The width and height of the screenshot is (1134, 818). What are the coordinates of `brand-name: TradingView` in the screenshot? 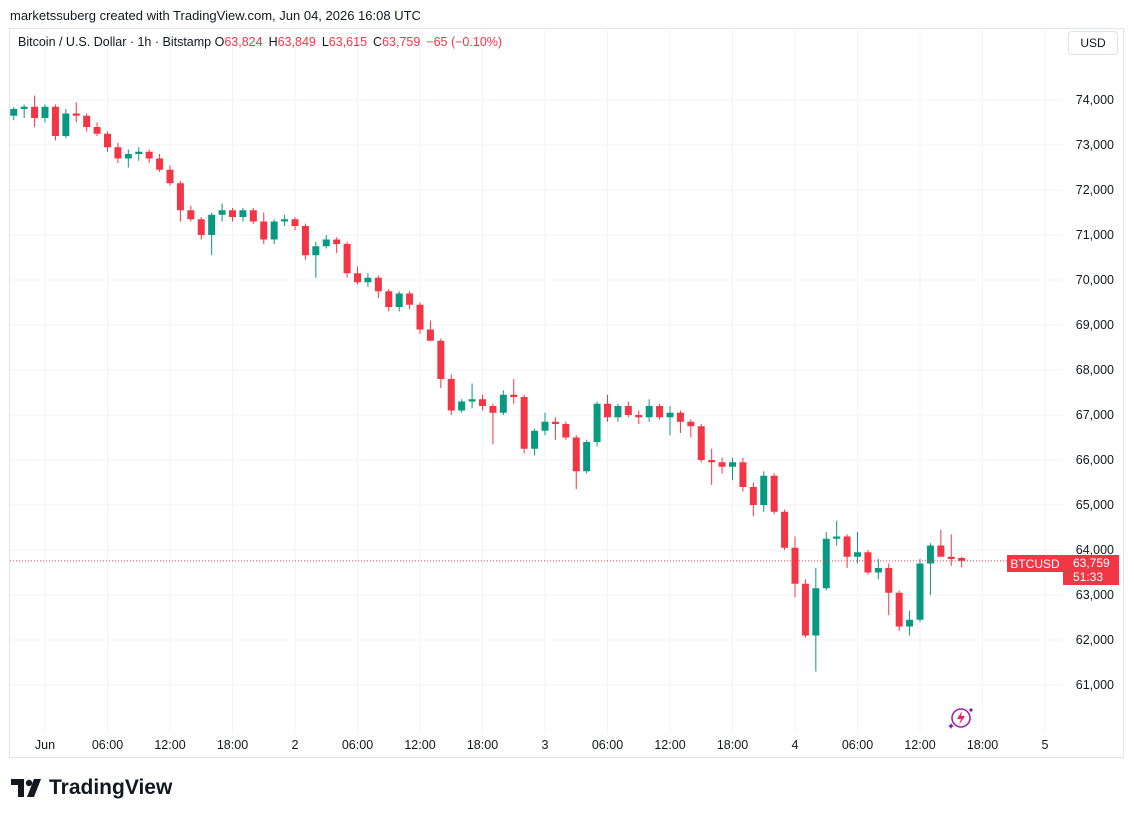 It's located at (111, 787).